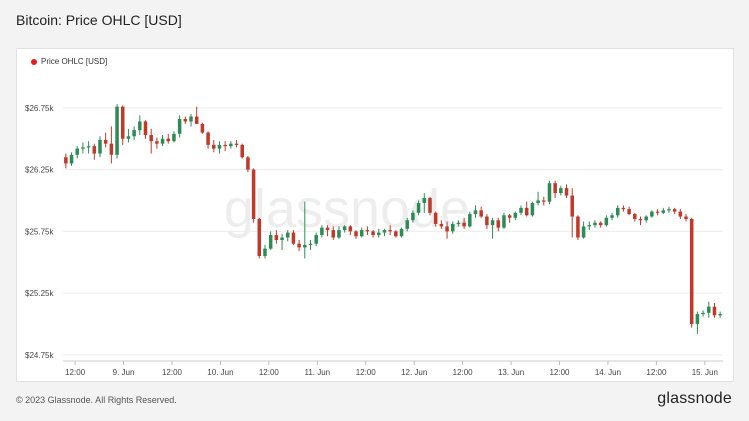  Describe the element at coordinates (705, 372) in the screenshot. I see `x-tick-label: 15. Jun` at that location.